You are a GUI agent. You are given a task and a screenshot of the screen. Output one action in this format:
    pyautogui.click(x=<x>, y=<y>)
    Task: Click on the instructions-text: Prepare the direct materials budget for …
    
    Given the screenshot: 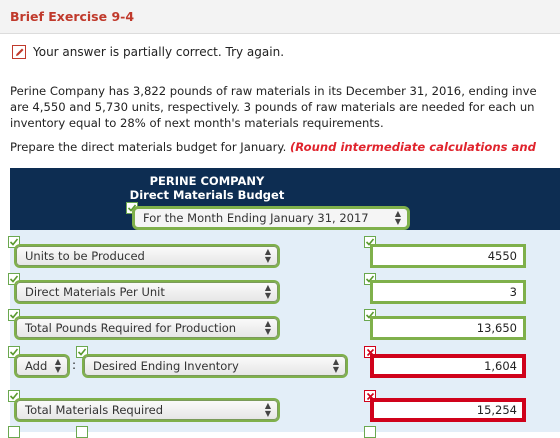 What is the action you would take?
    pyautogui.click(x=150, y=147)
    